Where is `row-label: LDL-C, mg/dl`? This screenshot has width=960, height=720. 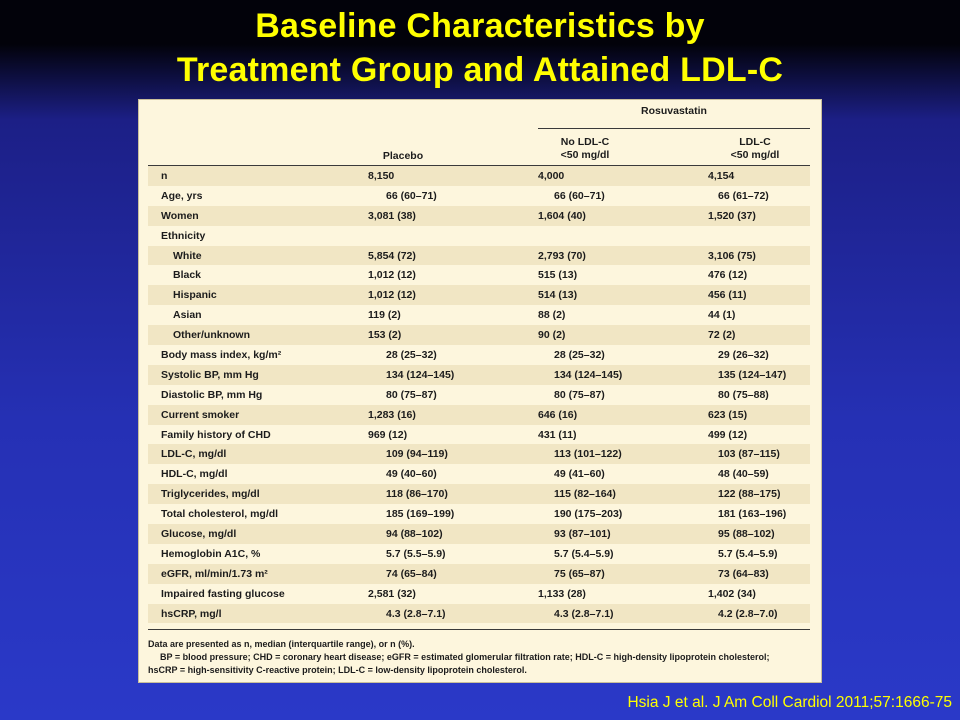
row-label: LDL-C, mg/dl is located at coordinates (253, 454).